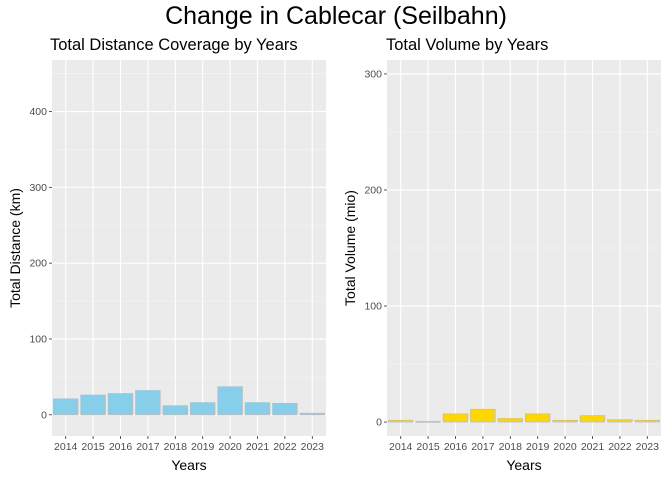  Describe the element at coordinates (174, 45) in the screenshot. I see `chart-title: Total Distance Coverage by Years` at that location.